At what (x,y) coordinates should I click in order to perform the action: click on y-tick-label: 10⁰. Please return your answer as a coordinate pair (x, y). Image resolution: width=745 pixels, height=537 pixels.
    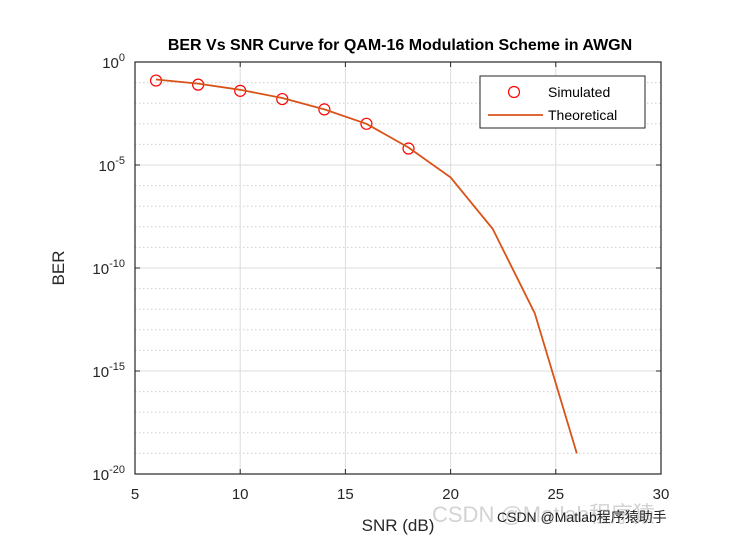
    Looking at the image, I should click on (113, 62).